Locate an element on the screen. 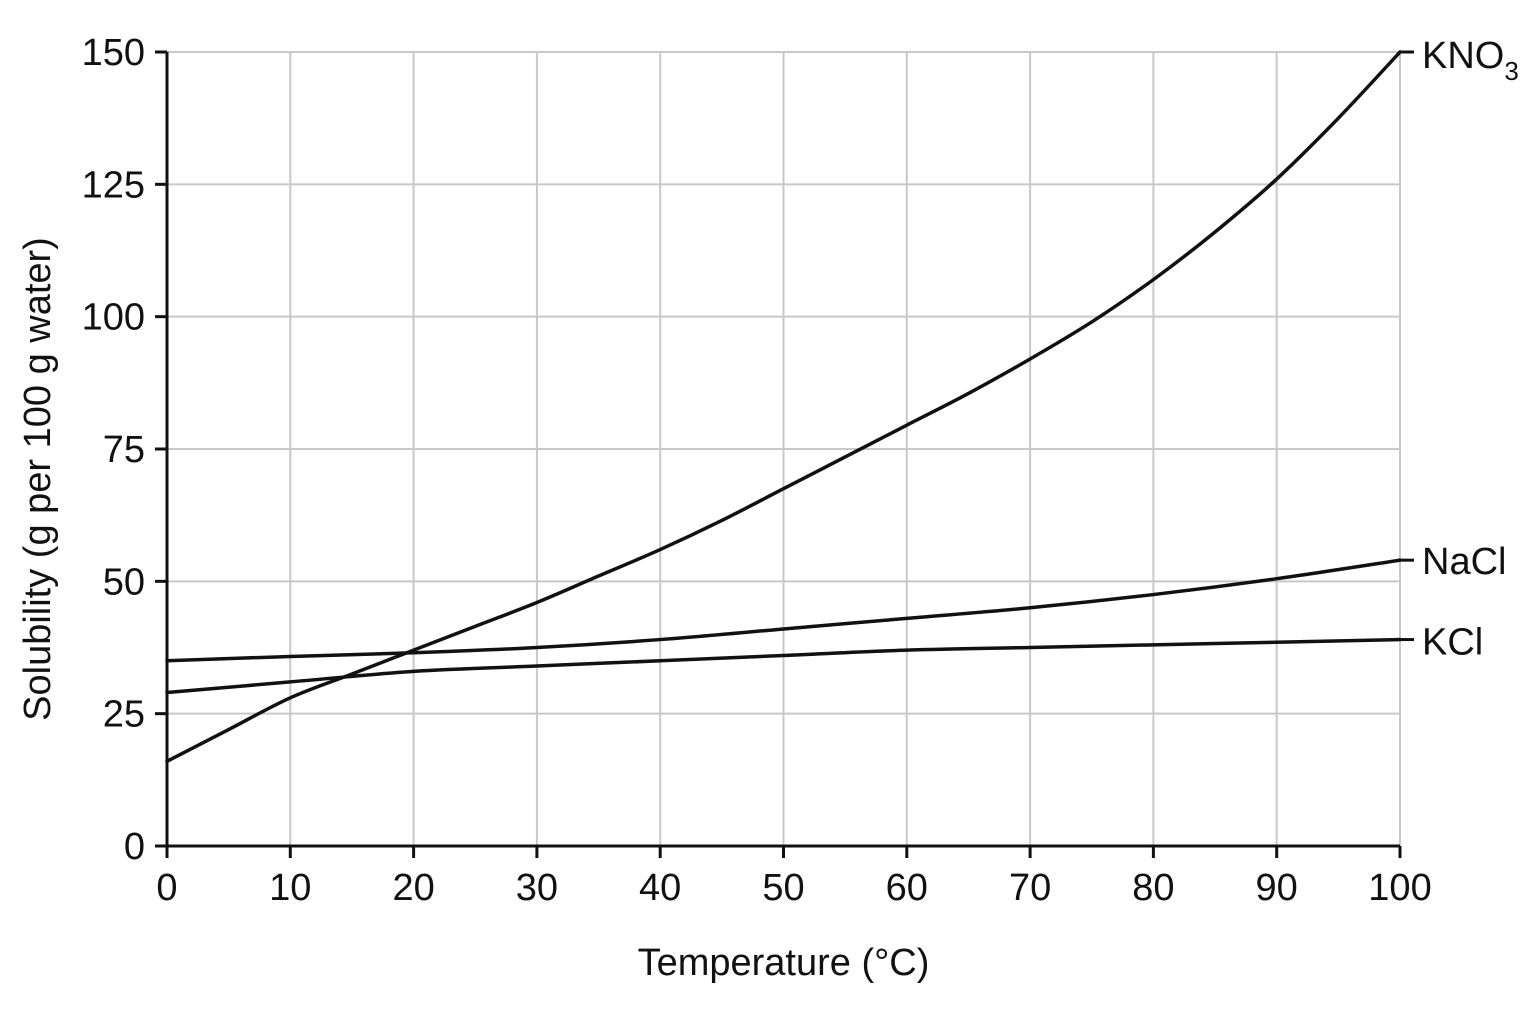 The height and width of the screenshot is (1024, 1536). x-tick-label: 90 is located at coordinates (1277, 888).